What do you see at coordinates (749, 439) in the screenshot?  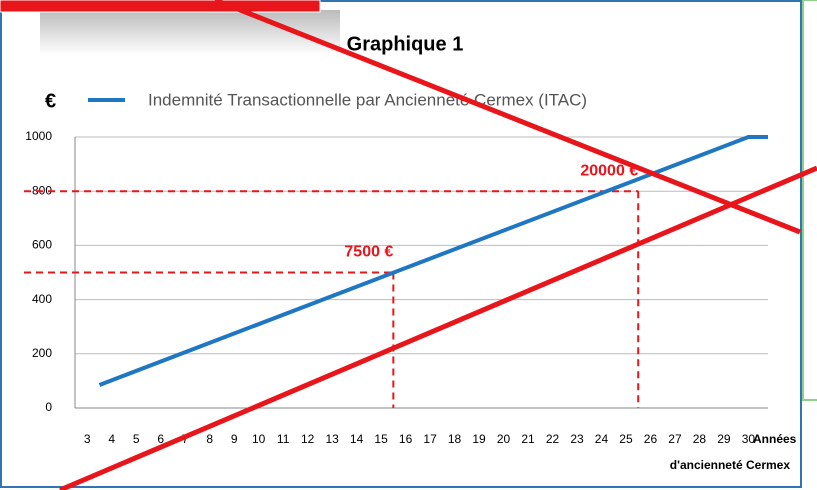 I see `x-tick-label: 30` at bounding box center [749, 439].